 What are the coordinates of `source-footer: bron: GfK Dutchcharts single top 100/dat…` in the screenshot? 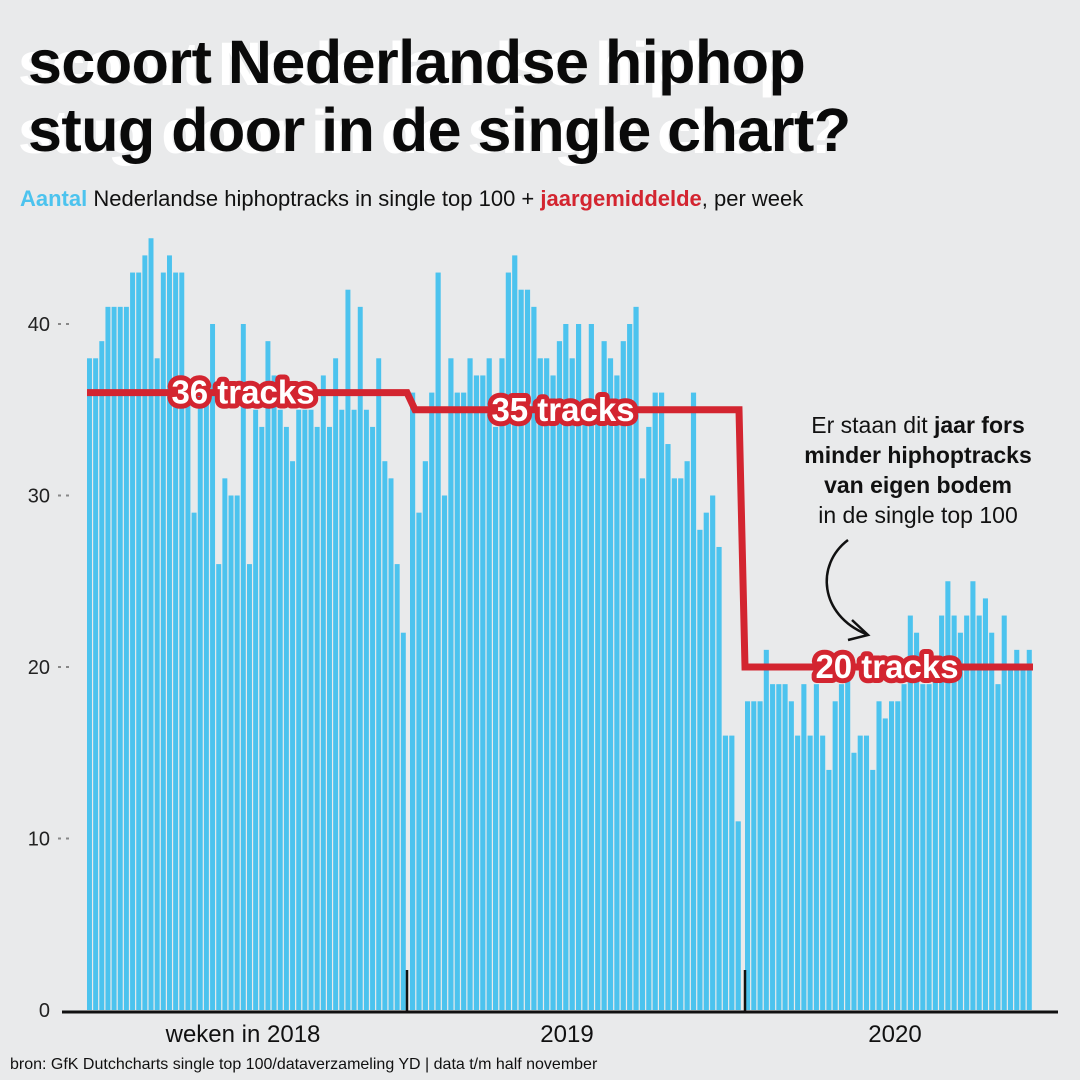 It's located at (304, 1064).